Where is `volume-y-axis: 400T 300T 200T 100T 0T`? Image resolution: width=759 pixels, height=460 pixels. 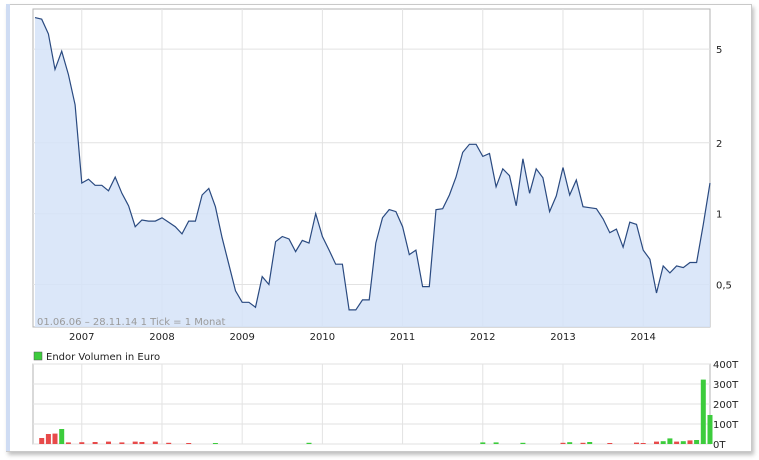
volume-y-axis: 400T 300T 200T 100T 0T is located at coordinates (726, 405).